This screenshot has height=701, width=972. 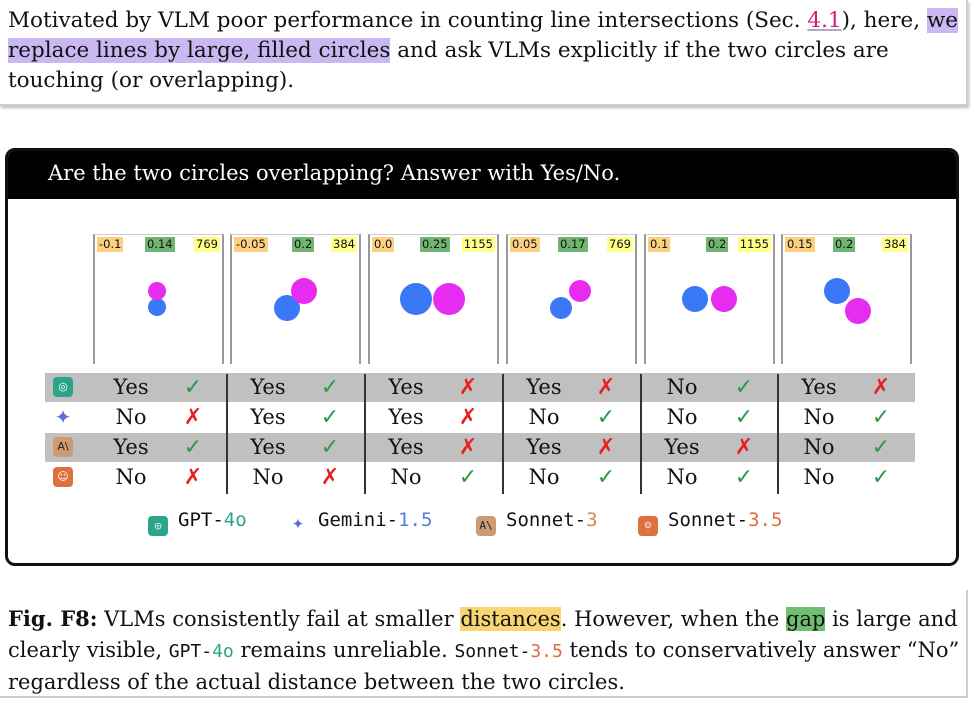 What do you see at coordinates (110, 244) in the screenshot?
I see `distance-tag: -0.1` at bounding box center [110, 244].